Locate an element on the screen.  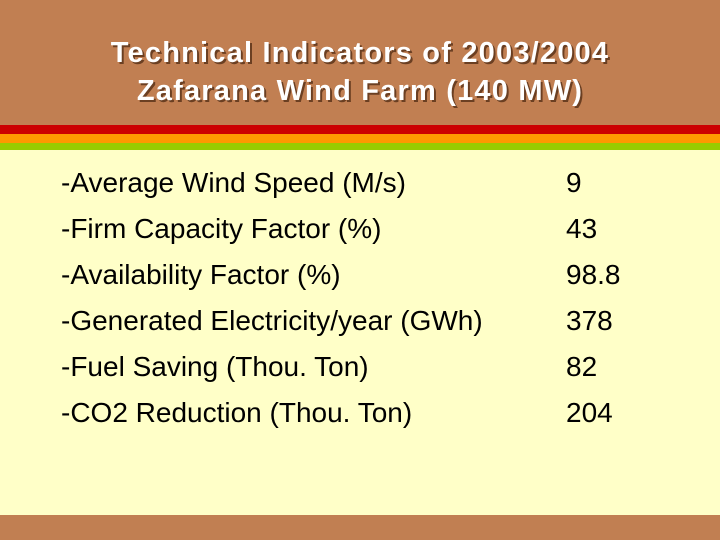
indicator-row: -Firm Capacity Factor (%) 43 is located at coordinates (371, 229).